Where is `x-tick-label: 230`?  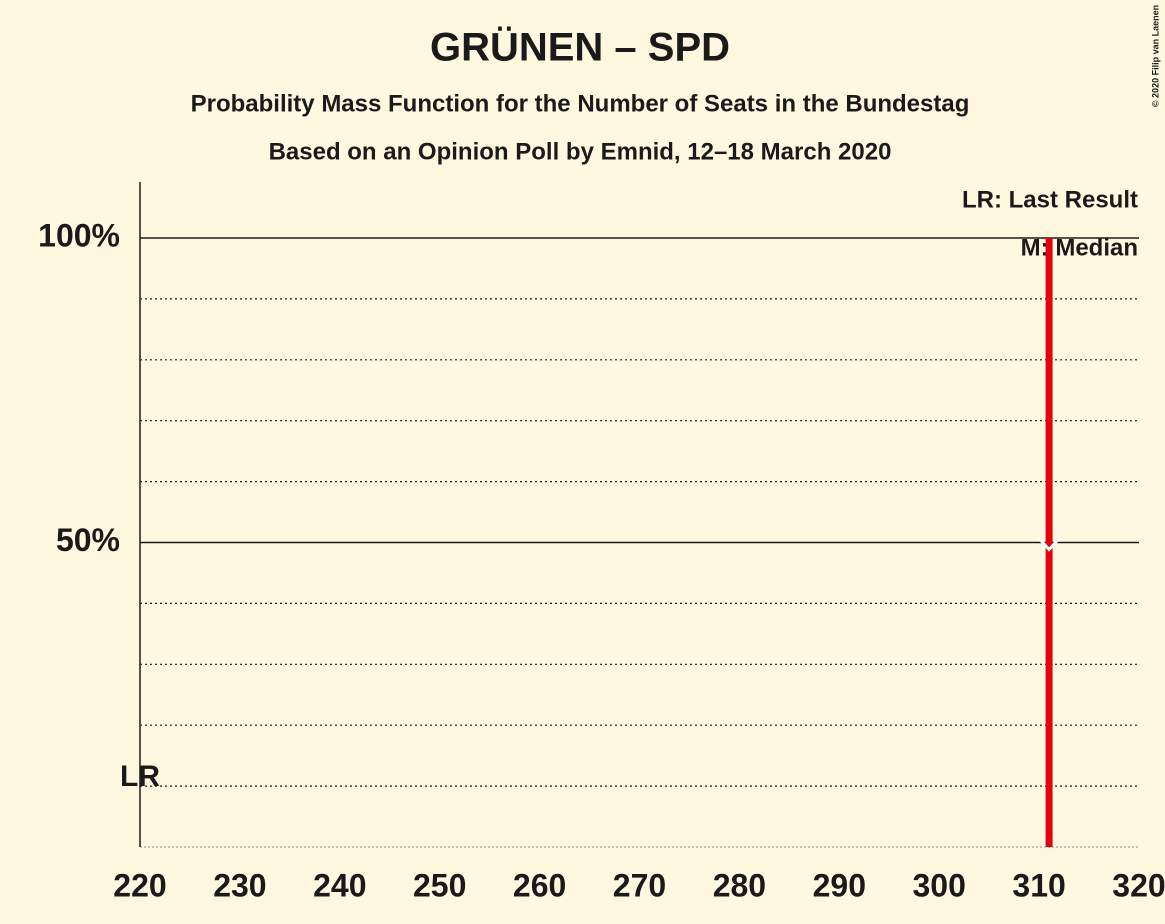 x-tick-label: 230 is located at coordinates (239, 885).